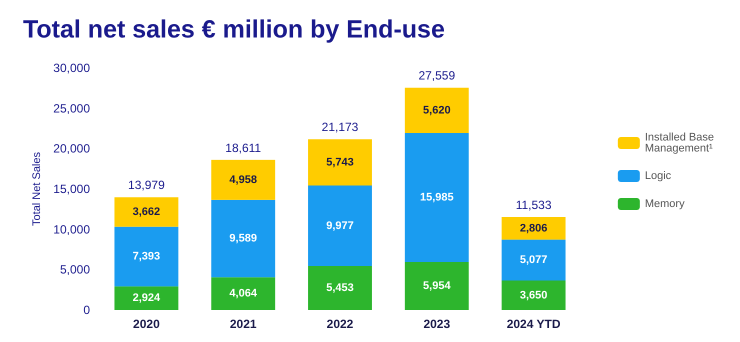 The width and height of the screenshot is (740, 342). Describe the element at coordinates (36, 189) in the screenshot. I see `y-axis-title: Total Net Sales` at that location.